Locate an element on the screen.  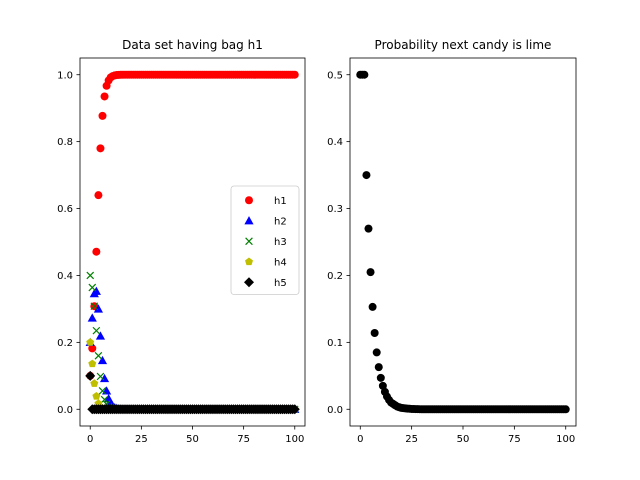
y-tick-label: 0.8 is located at coordinates (65, 142).